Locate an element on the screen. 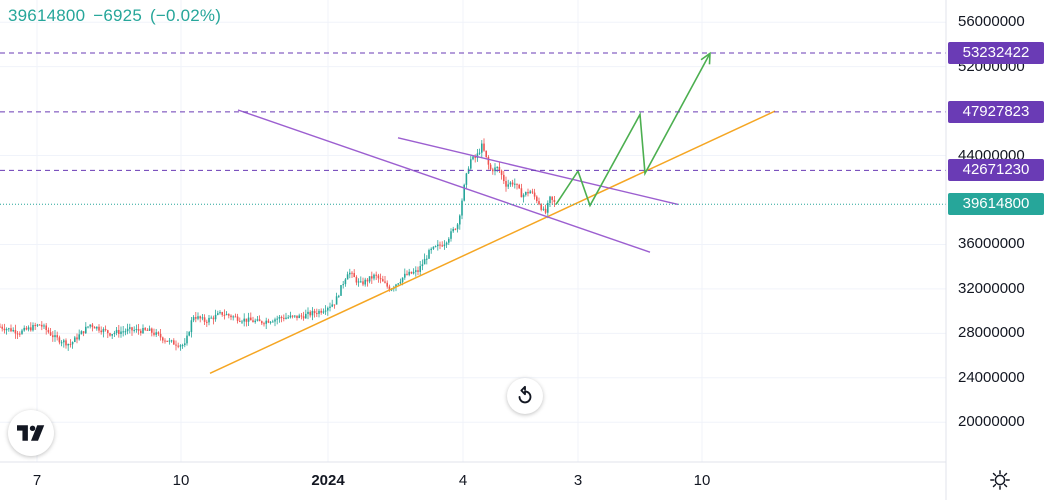 This screenshot has height=500, width=1057. chart-settings-button is located at coordinates (1000, 480).